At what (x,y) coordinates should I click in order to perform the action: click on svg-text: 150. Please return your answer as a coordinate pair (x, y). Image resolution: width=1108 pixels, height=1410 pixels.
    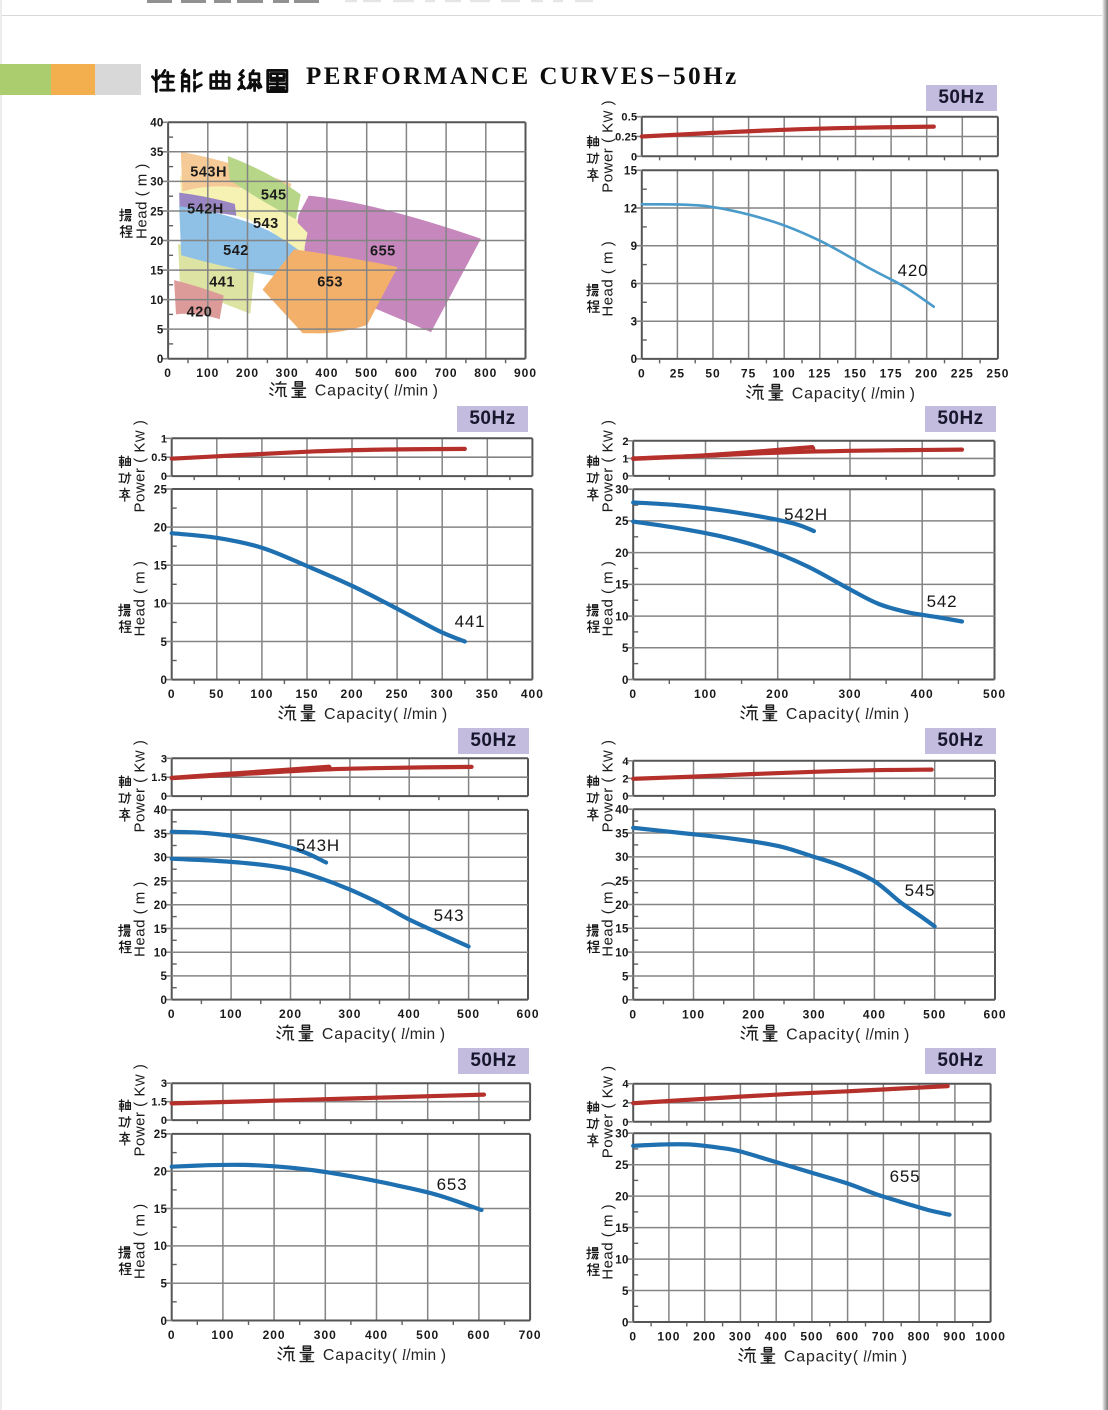
    Looking at the image, I should click on (855, 373).